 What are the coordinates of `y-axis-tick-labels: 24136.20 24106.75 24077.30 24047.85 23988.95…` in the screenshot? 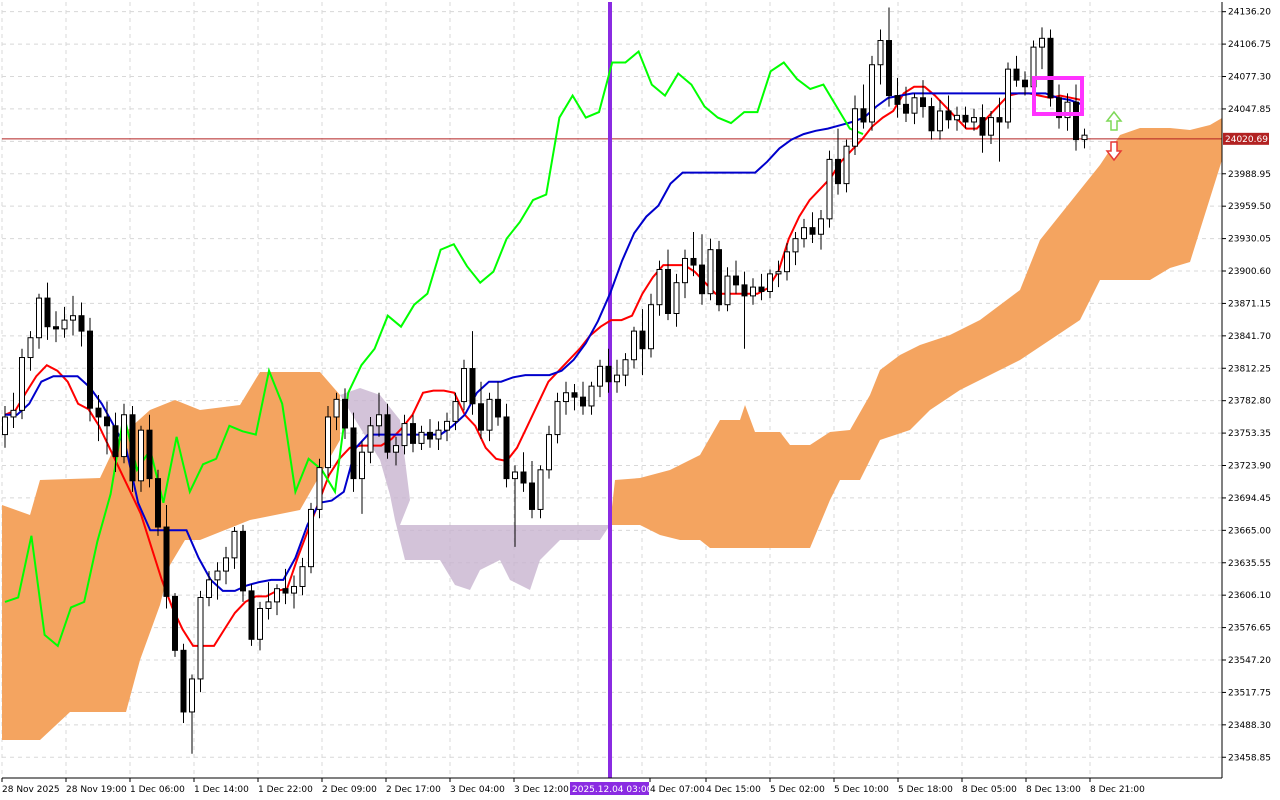 It's located at (1246, 385).